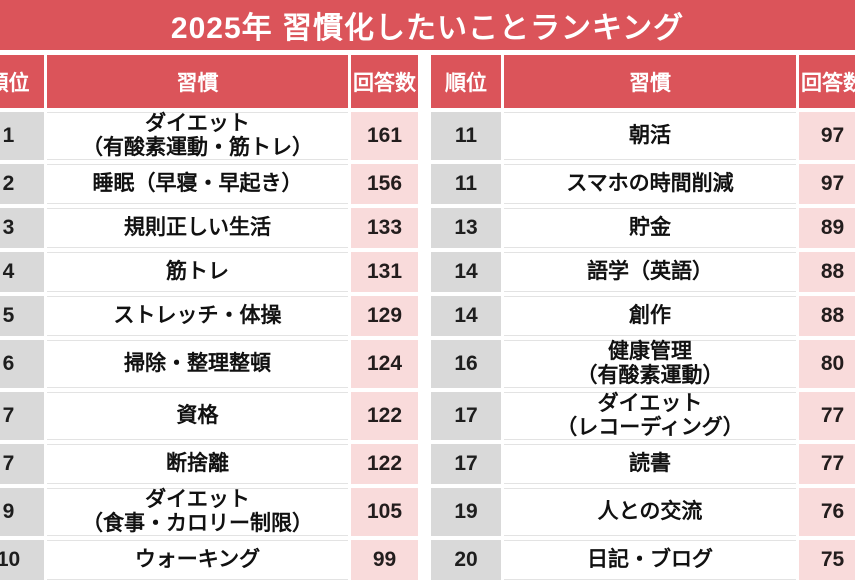 Image resolution: width=855 pixels, height=580 pixels. I want to click on count-cell: 99, so click(384, 560).